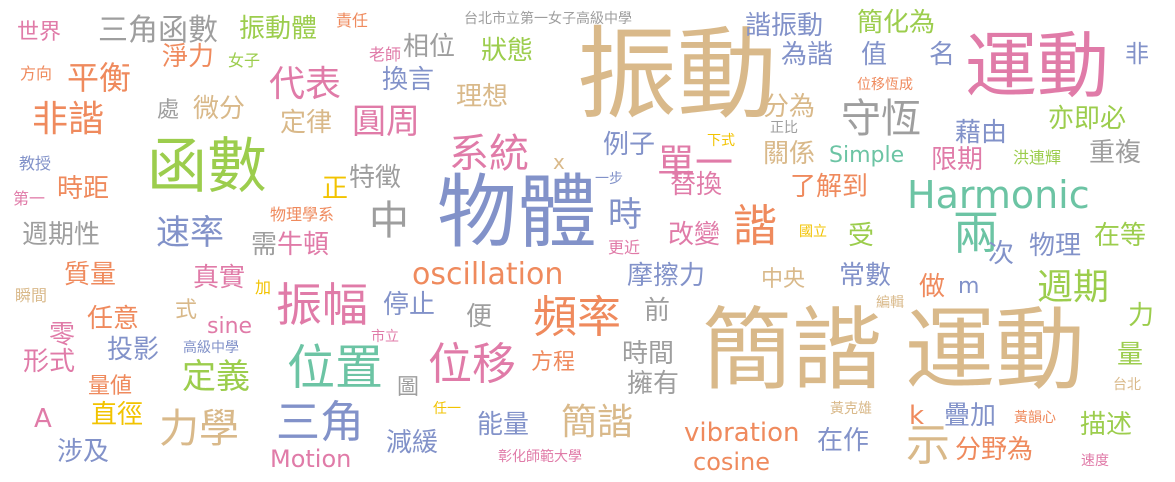 The height and width of the screenshot is (482, 1175). I want to click on word: 物體, so click(517, 212).